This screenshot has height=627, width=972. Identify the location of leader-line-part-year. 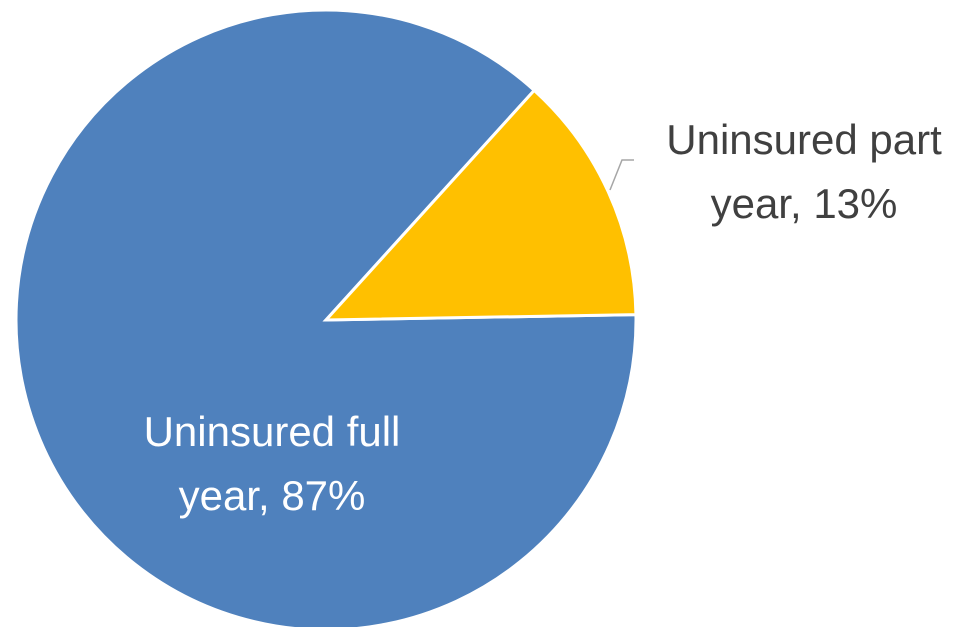
(621, 175).